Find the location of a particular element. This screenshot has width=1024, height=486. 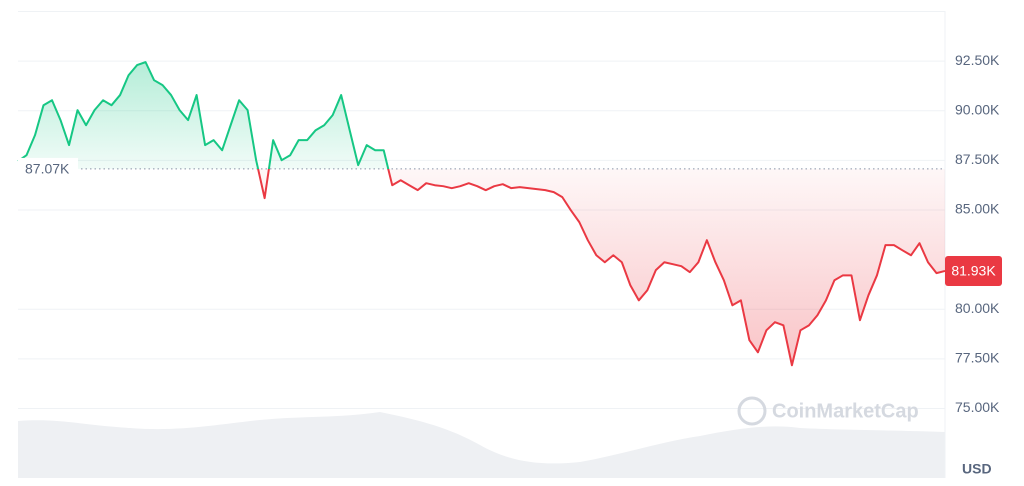

y-tick-label: 80.00K is located at coordinates (977, 308).